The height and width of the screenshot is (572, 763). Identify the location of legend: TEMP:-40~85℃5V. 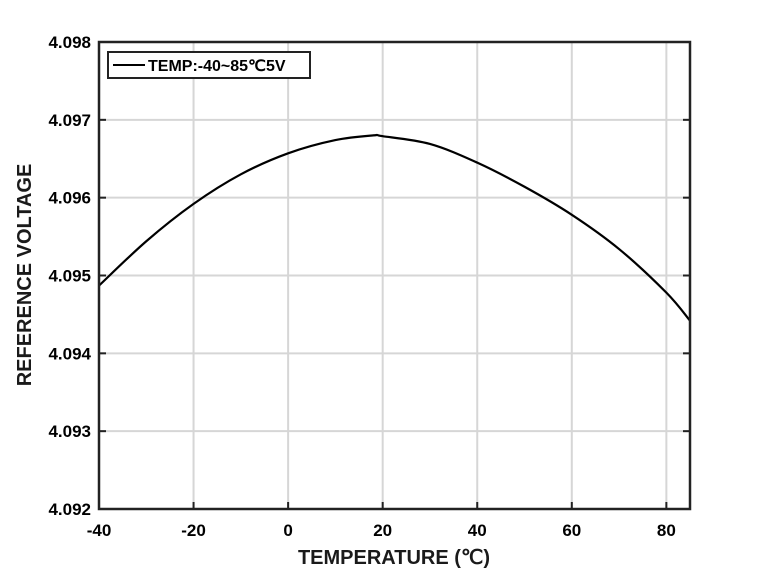
(209, 65).